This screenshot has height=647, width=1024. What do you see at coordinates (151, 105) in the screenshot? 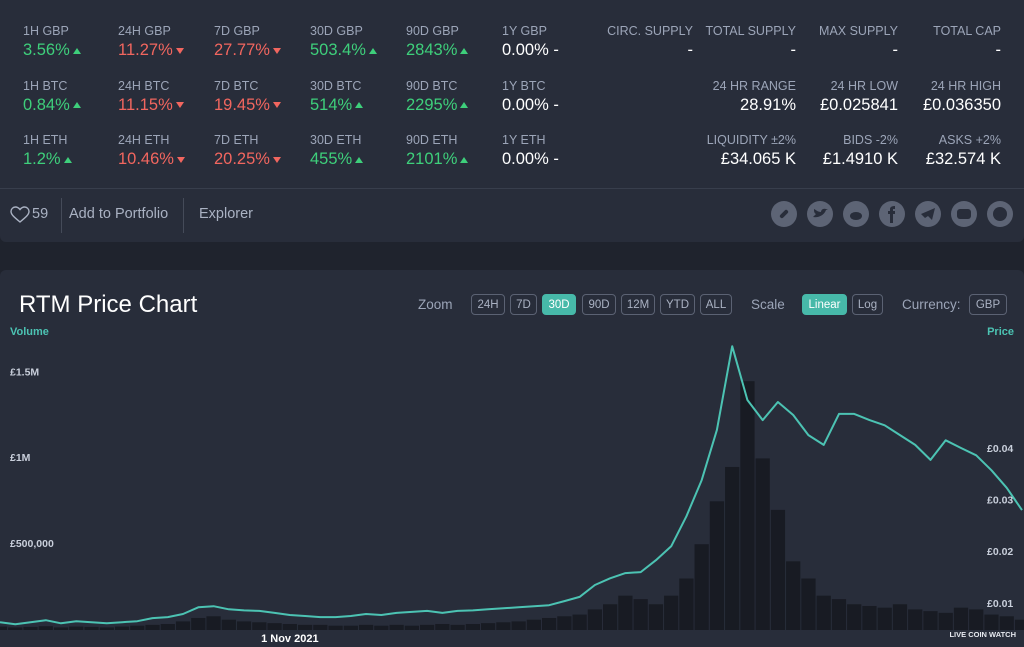
I see `stat-value-cell: 11.15%` at bounding box center [151, 105].